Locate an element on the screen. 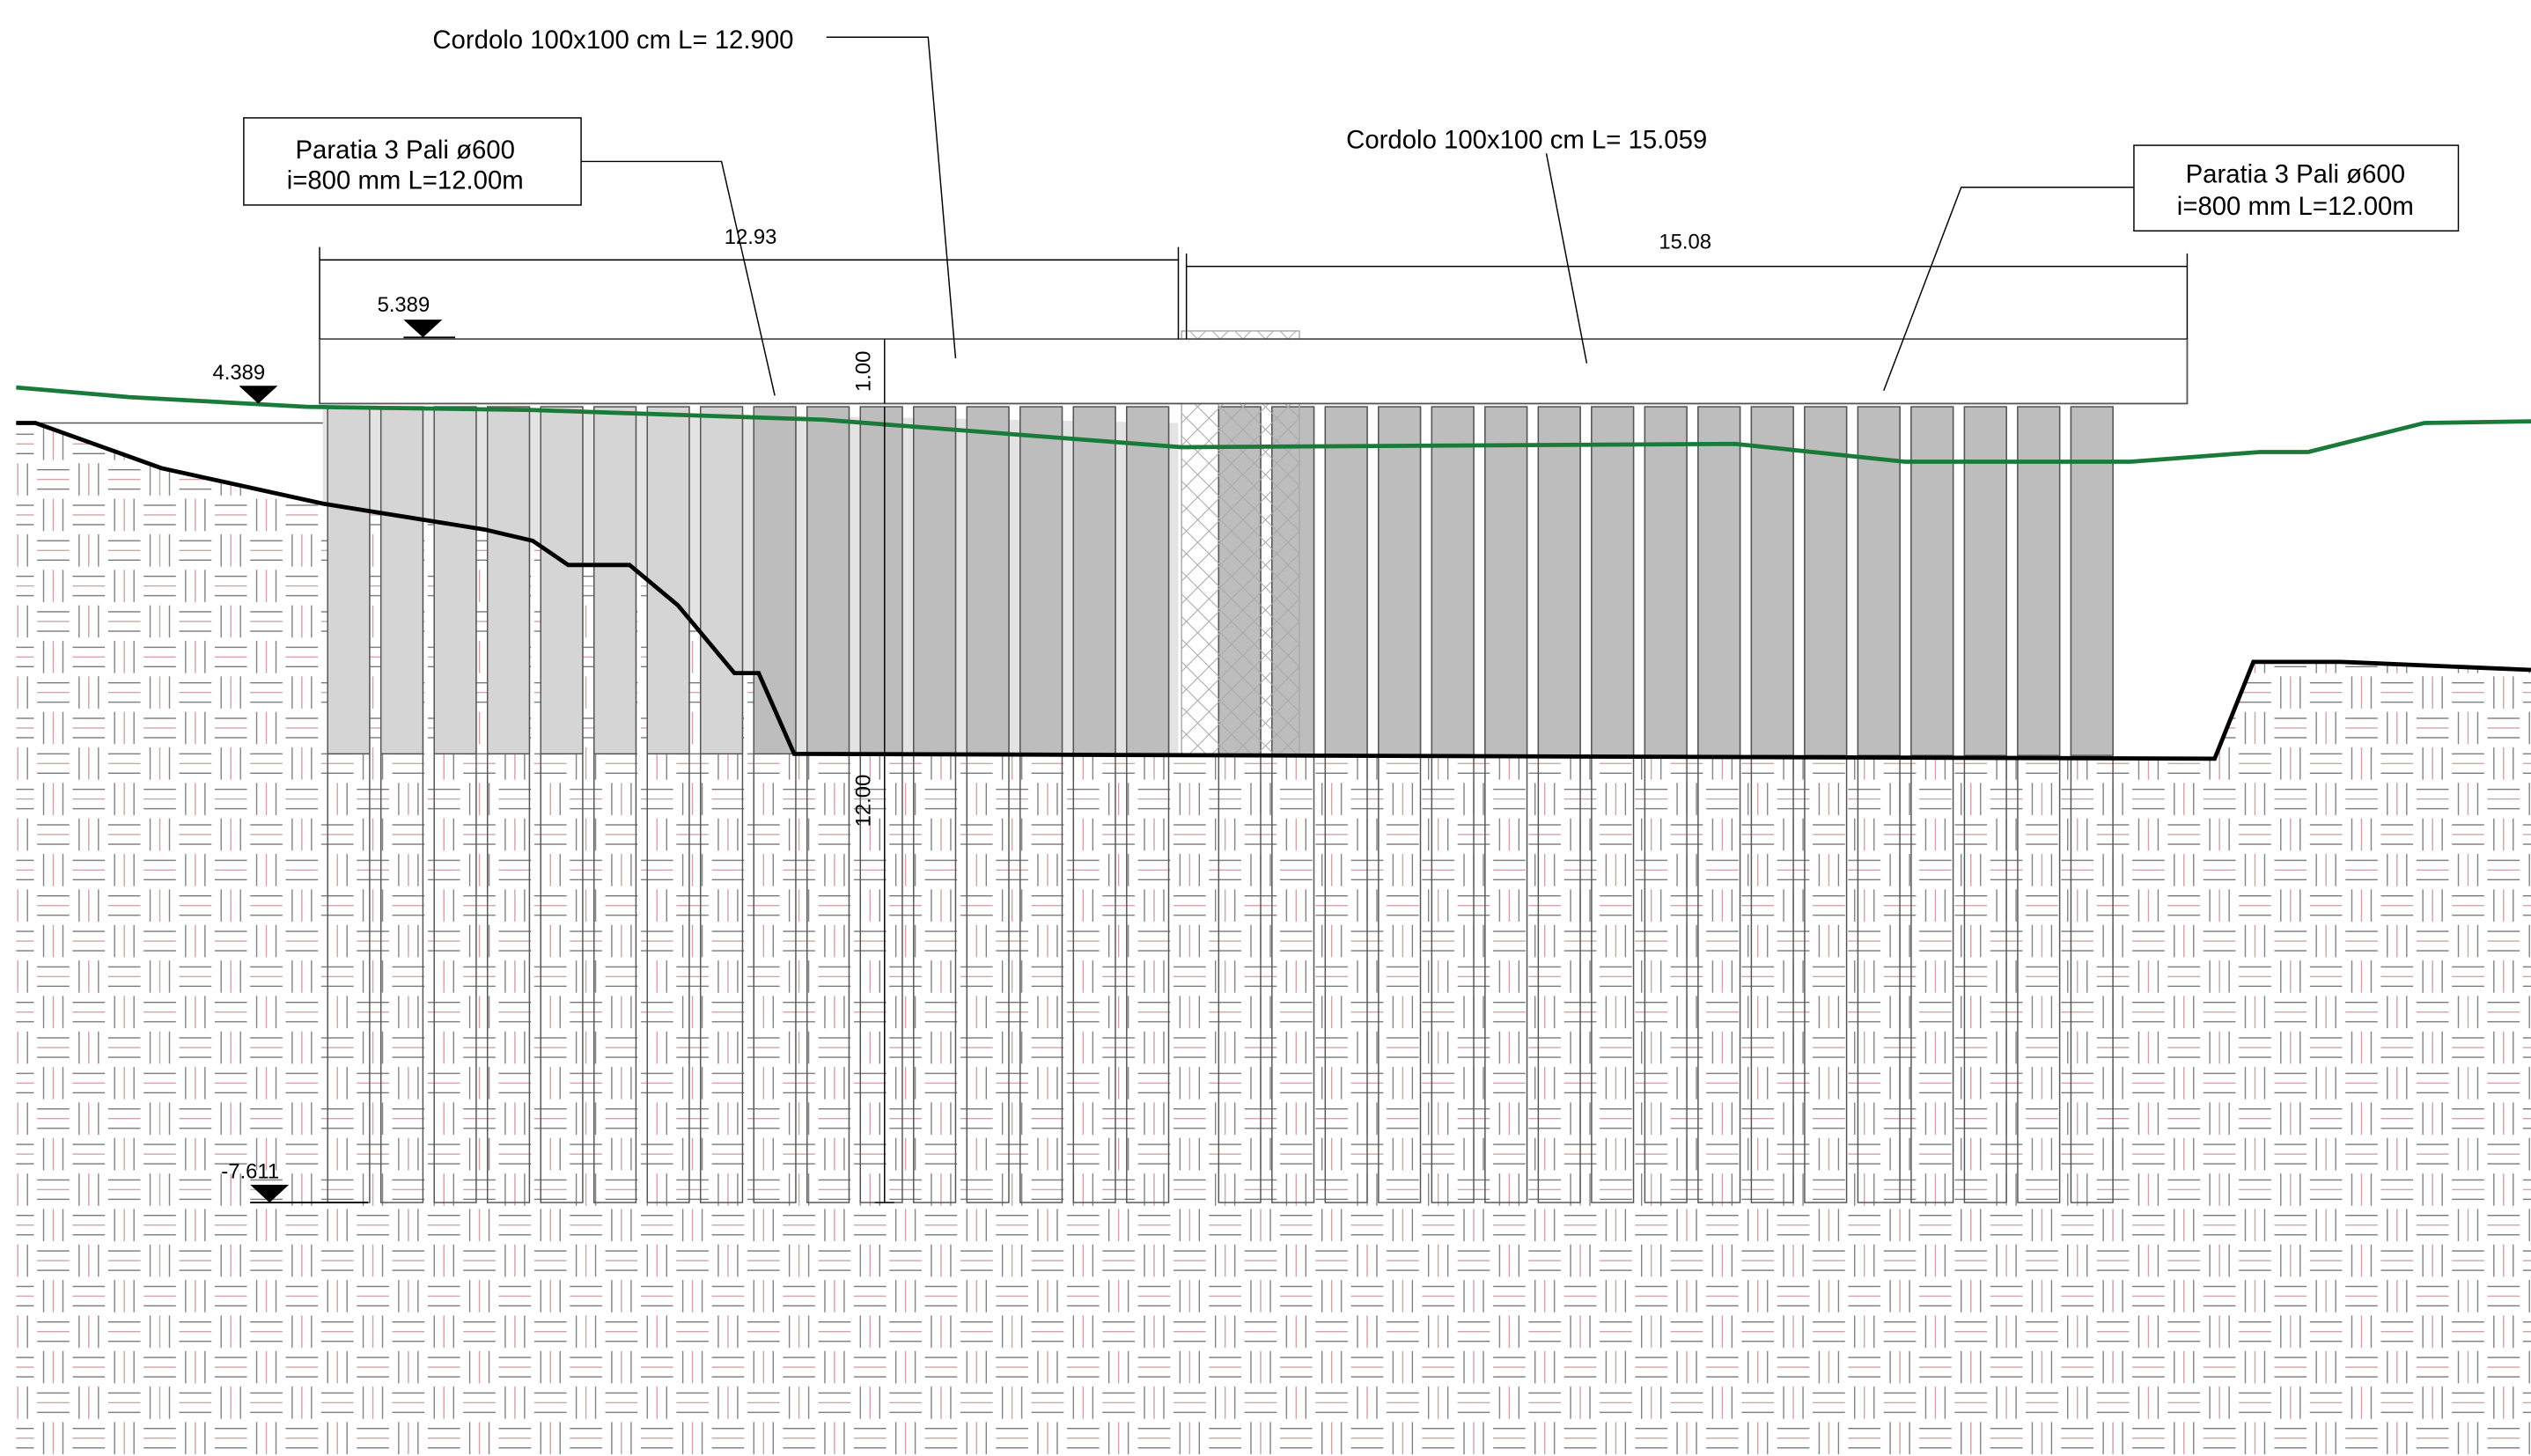 This screenshot has width=2531, height=1456. dim-label: 1.00 is located at coordinates (863, 371).